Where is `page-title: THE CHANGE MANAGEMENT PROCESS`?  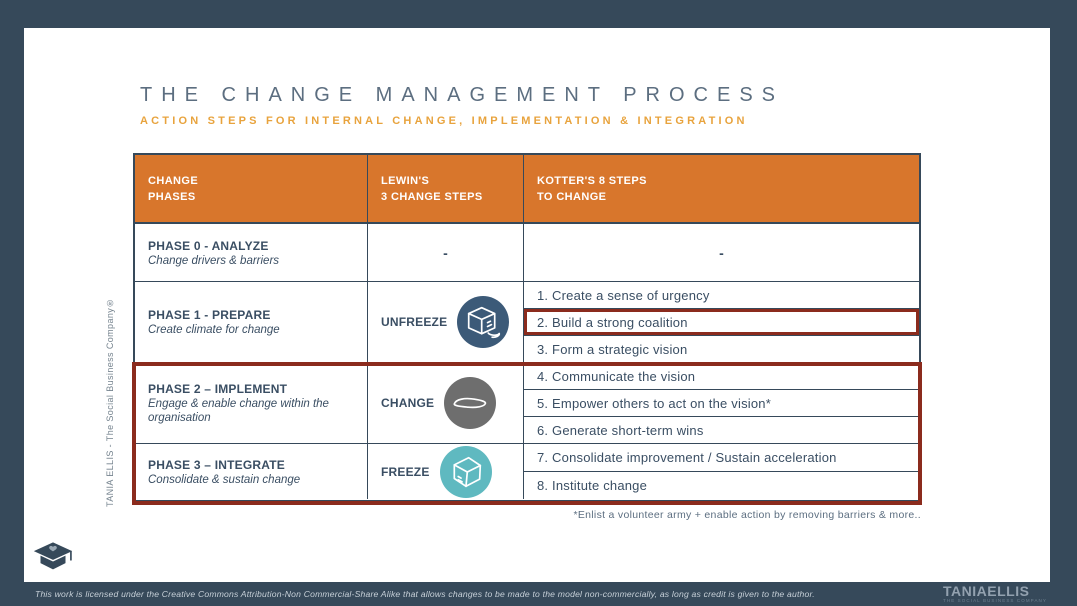 page-title: THE CHANGE MANAGEMENT PROCESS is located at coordinates (462, 95).